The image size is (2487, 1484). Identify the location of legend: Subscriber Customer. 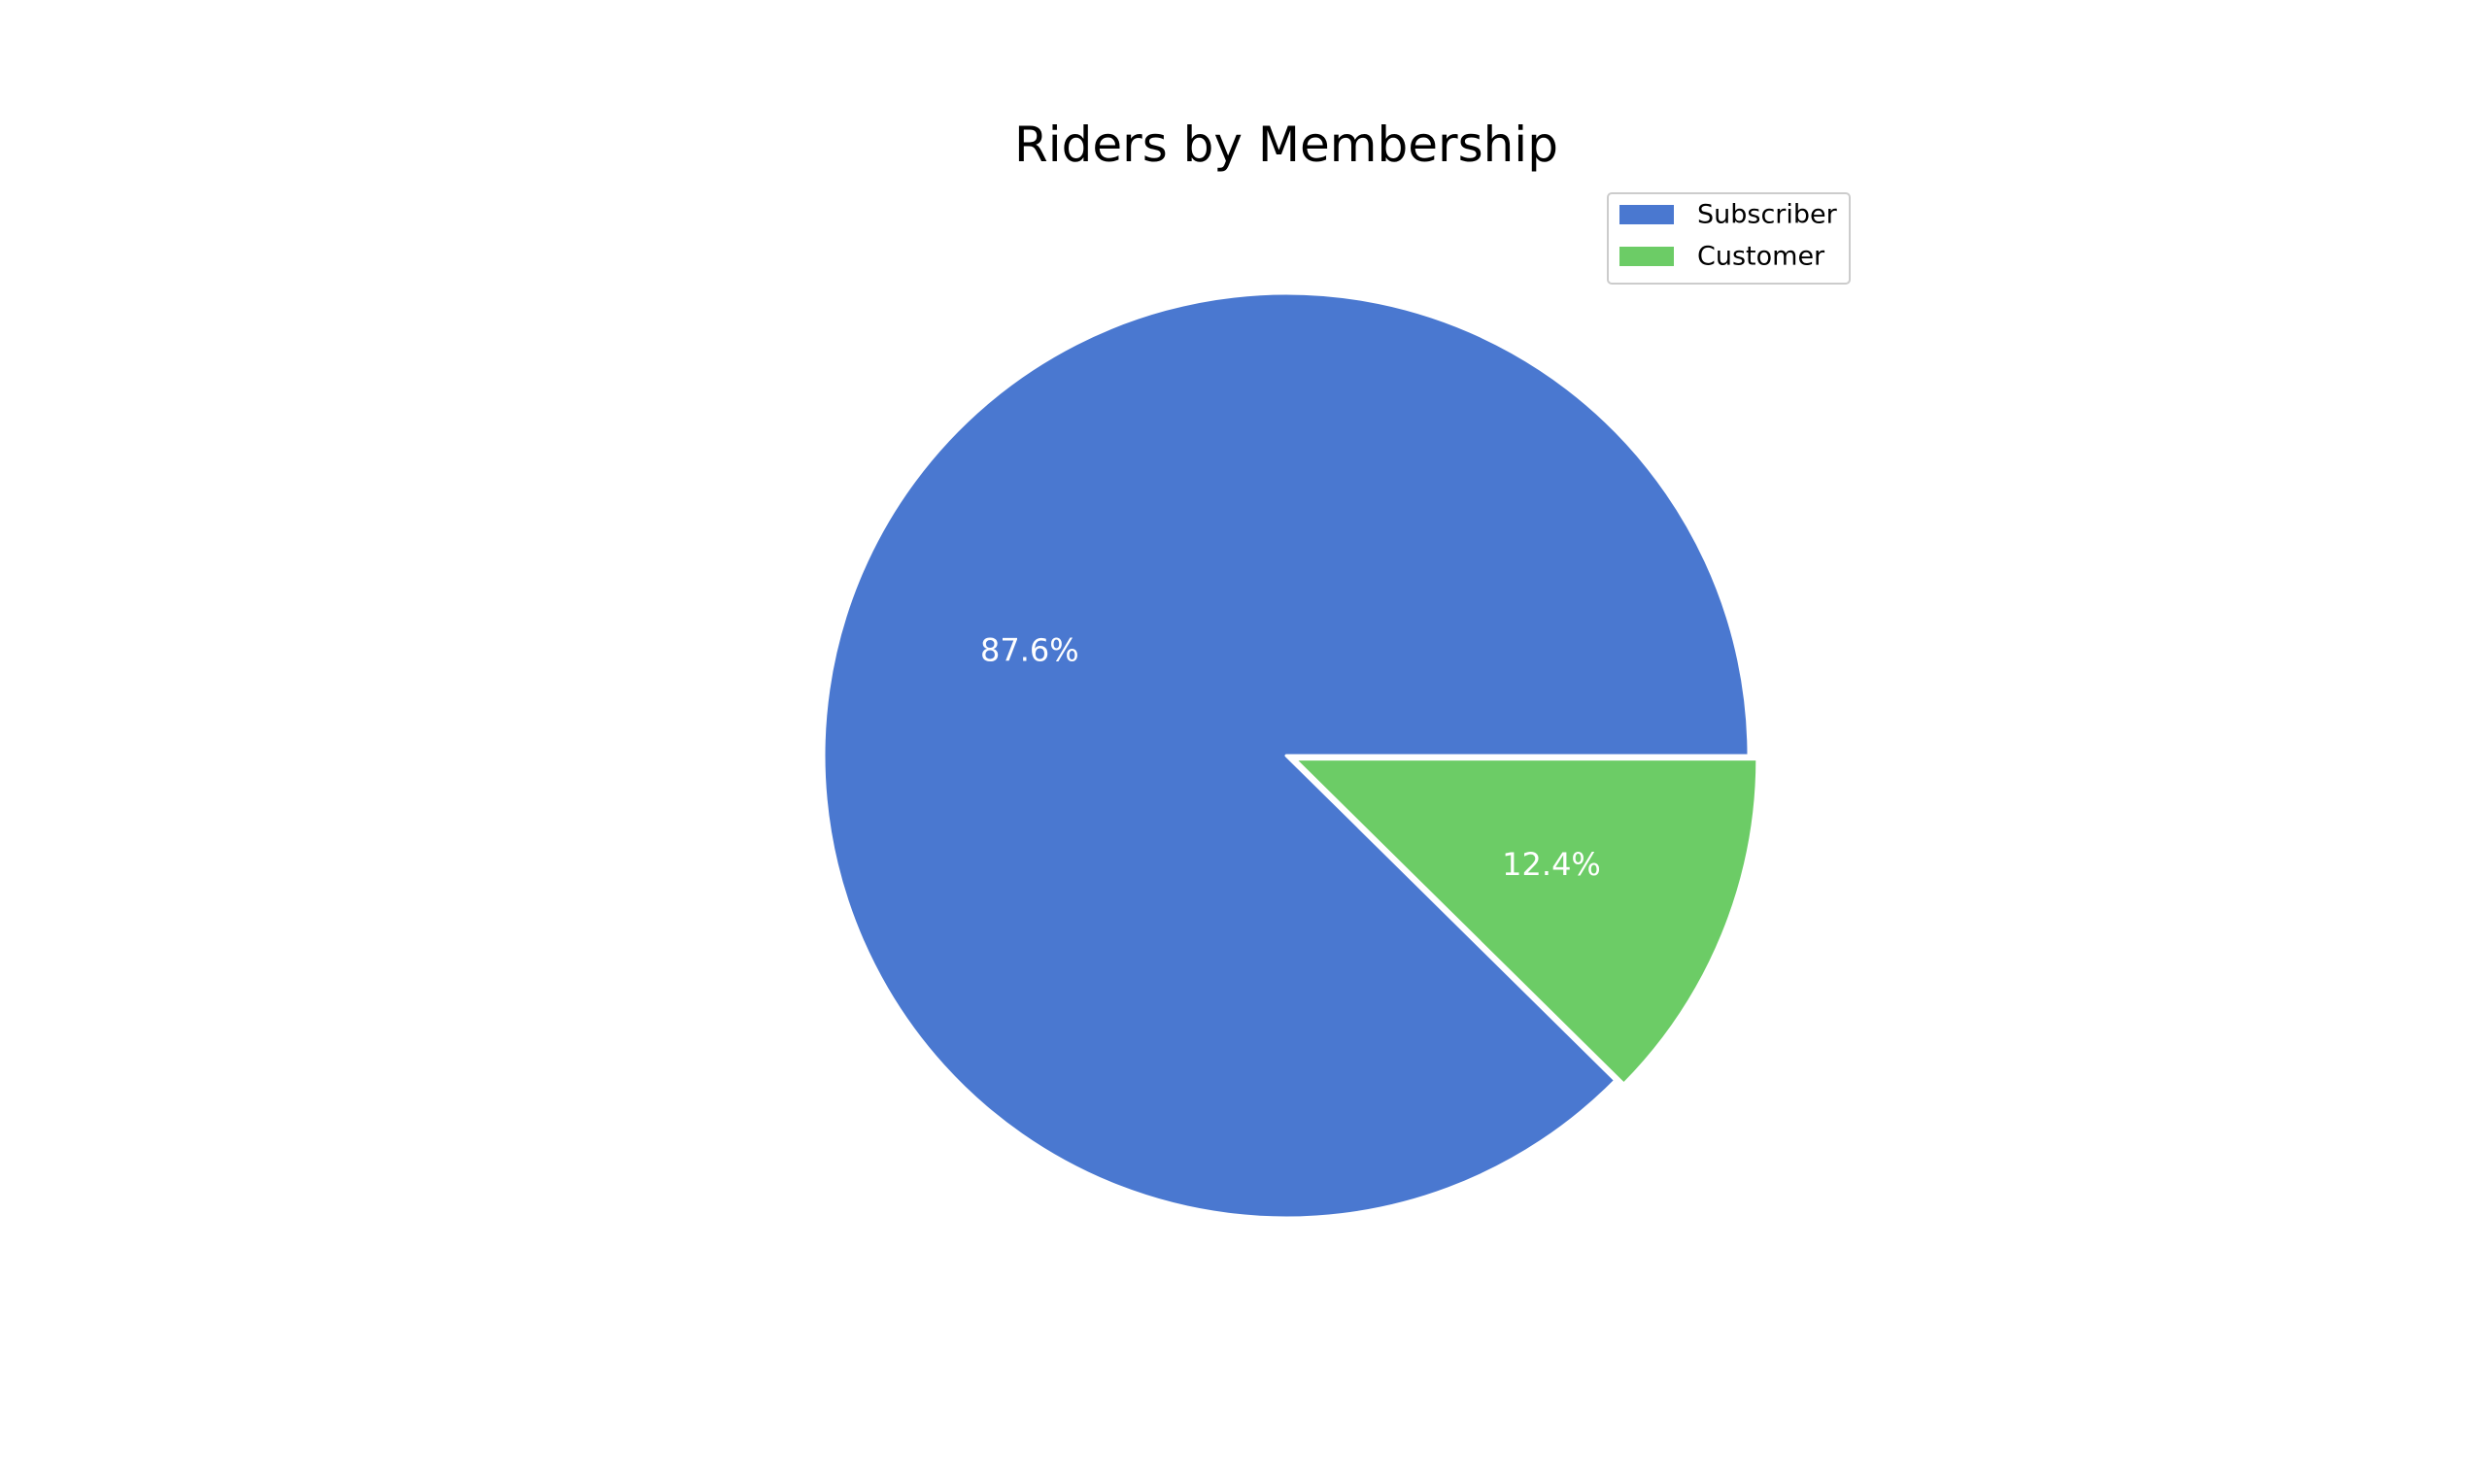
(1729, 238).